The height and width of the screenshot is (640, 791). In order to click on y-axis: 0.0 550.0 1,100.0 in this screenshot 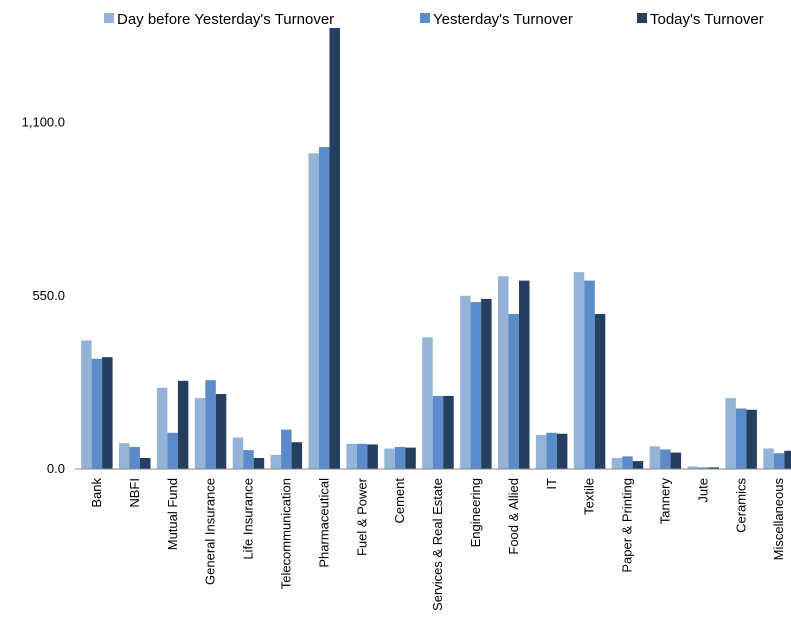, I will do `click(43, 296)`.